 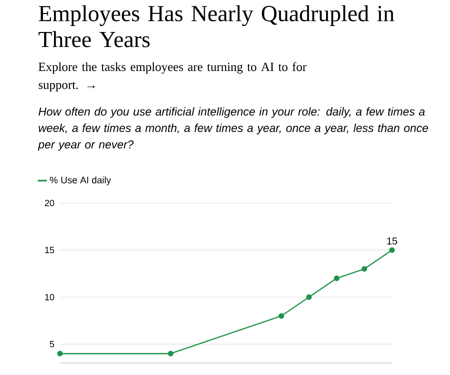 What do you see at coordinates (392, 241) in the screenshot?
I see `data-label: 15` at bounding box center [392, 241].